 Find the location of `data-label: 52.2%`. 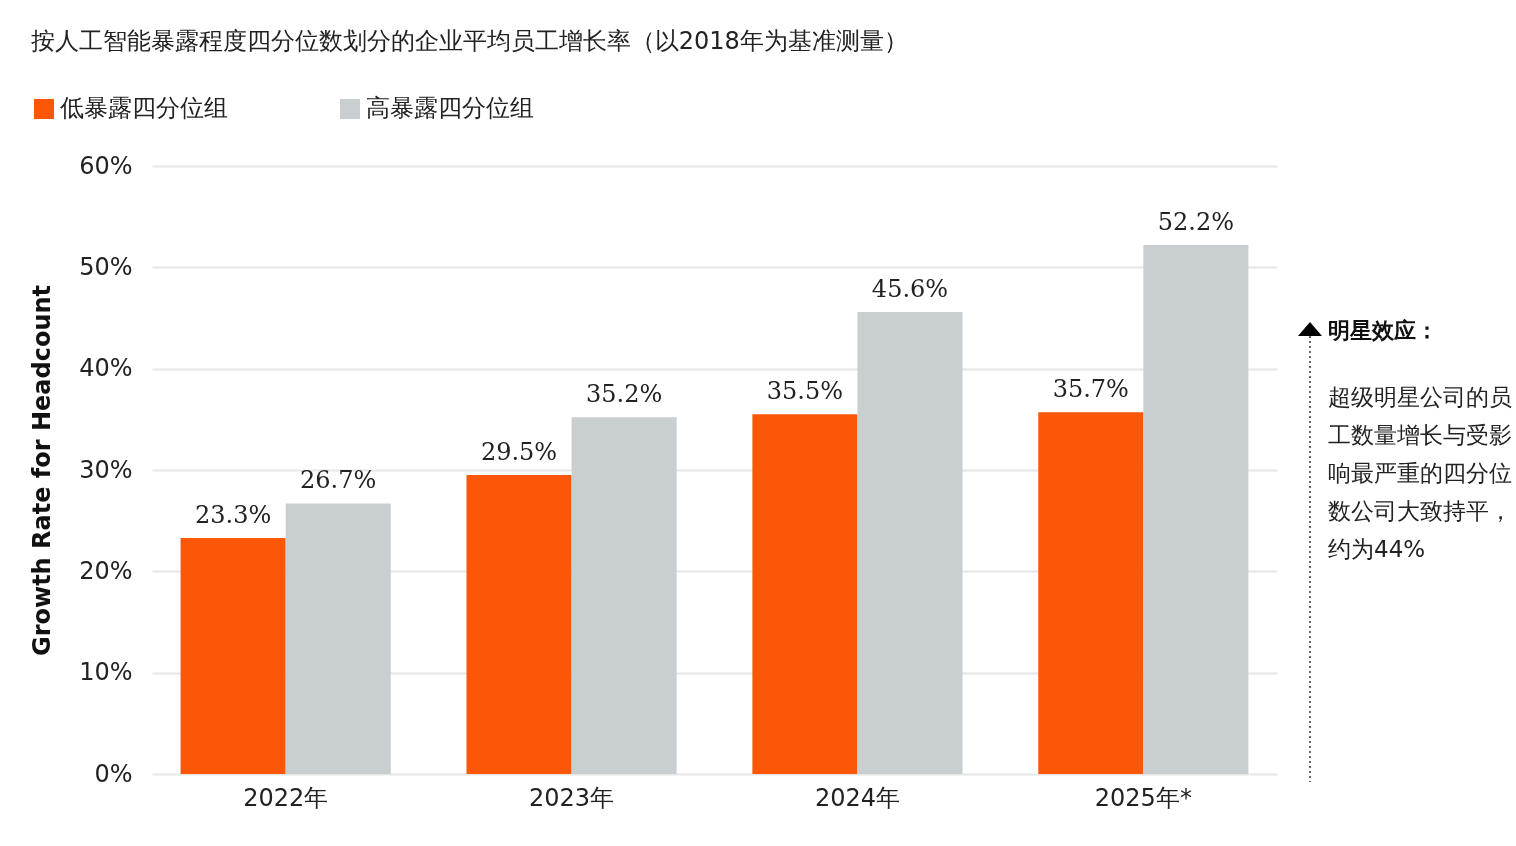

data-label: 52.2% is located at coordinates (1195, 222).